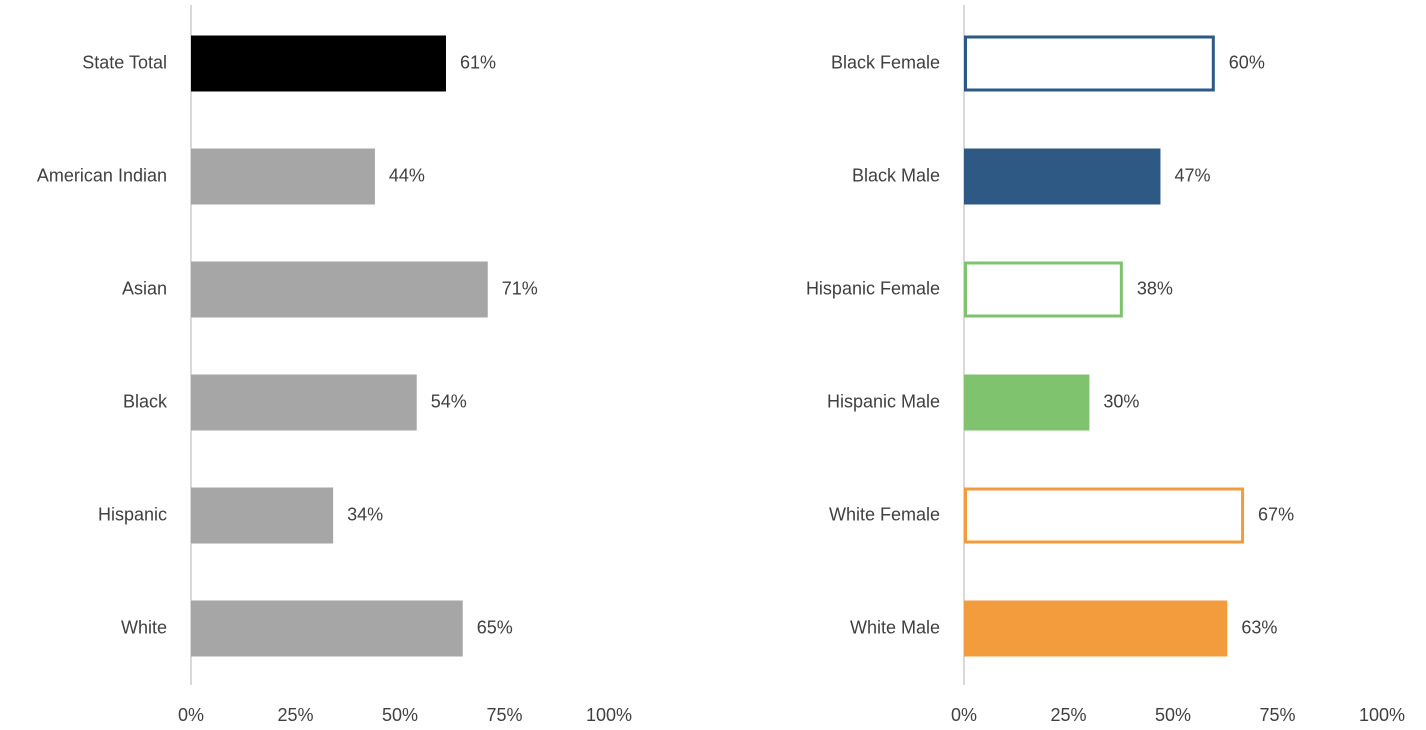 The height and width of the screenshot is (730, 1426). Describe the element at coordinates (520, 288) in the screenshot. I see `data-label: 71%` at that location.